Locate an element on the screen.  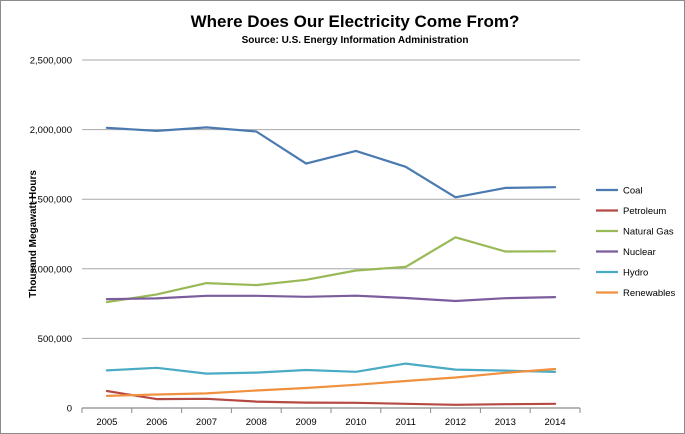
legend-label: Petroleum is located at coordinates (644, 211).